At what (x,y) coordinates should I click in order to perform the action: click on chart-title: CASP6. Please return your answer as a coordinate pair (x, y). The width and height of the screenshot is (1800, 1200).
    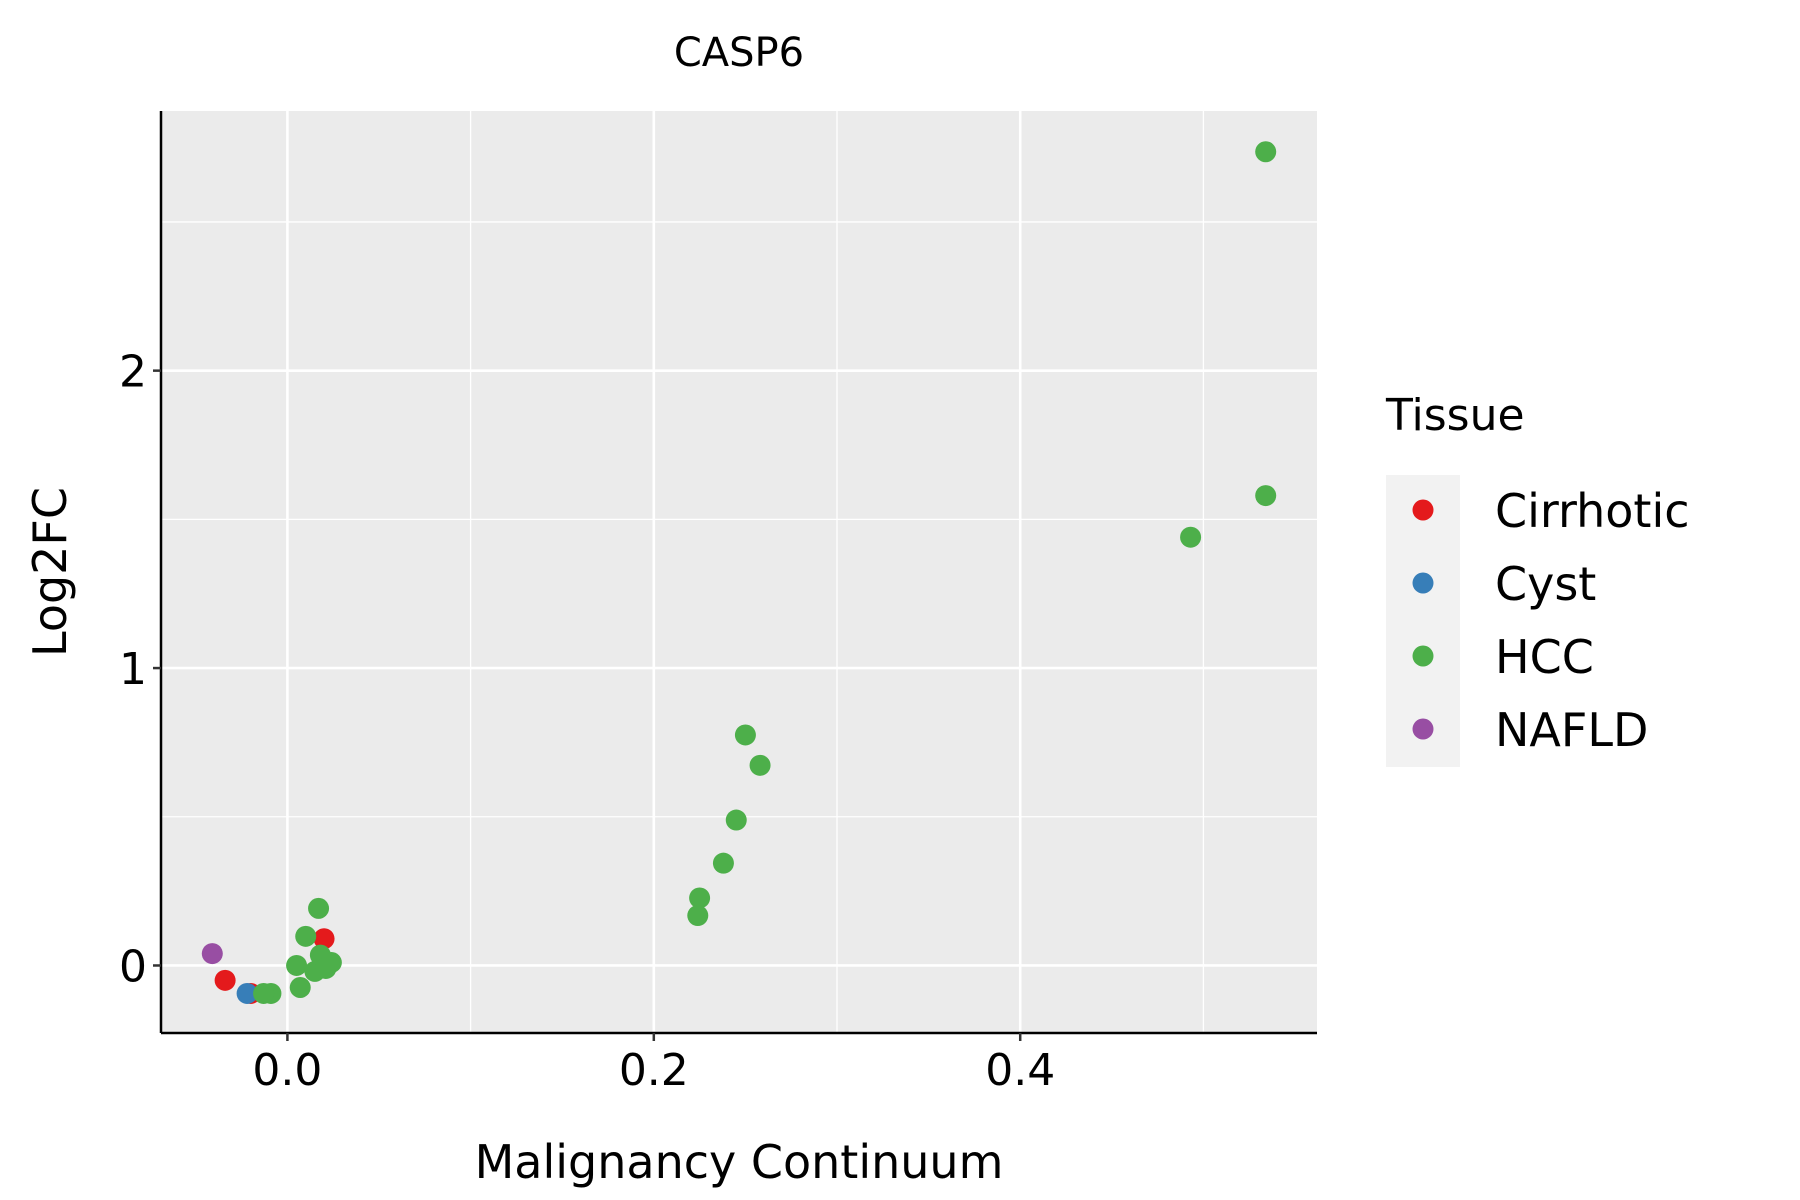
    Looking at the image, I should click on (739, 53).